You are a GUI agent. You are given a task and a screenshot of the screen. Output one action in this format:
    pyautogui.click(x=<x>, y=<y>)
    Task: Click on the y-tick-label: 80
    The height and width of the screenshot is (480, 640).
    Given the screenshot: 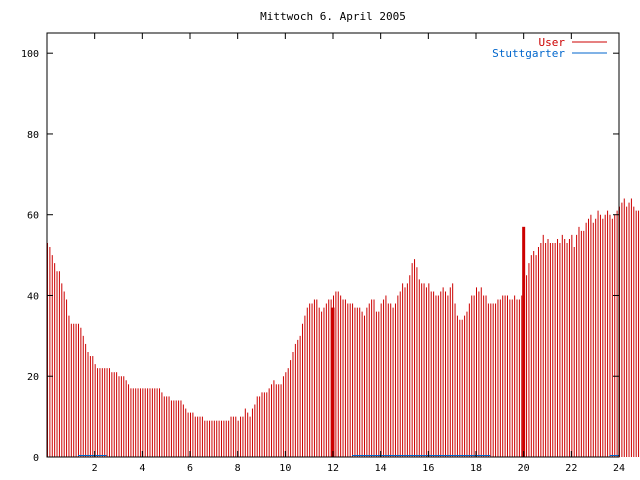 What is the action you would take?
    pyautogui.click(x=33, y=135)
    